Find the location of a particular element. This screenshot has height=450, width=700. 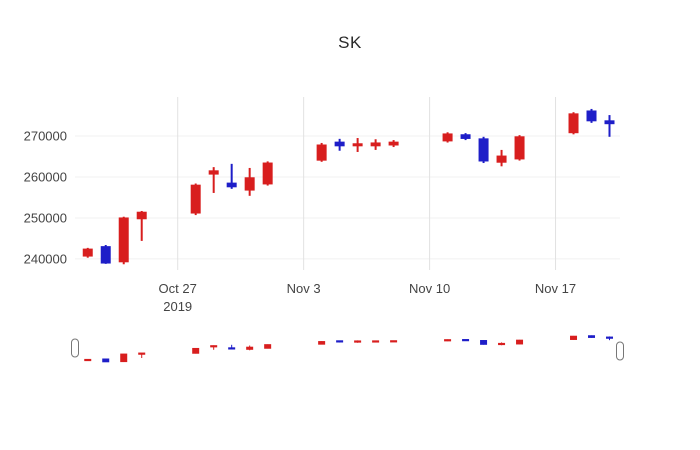

rangeslider-handle-left is located at coordinates (75, 348).